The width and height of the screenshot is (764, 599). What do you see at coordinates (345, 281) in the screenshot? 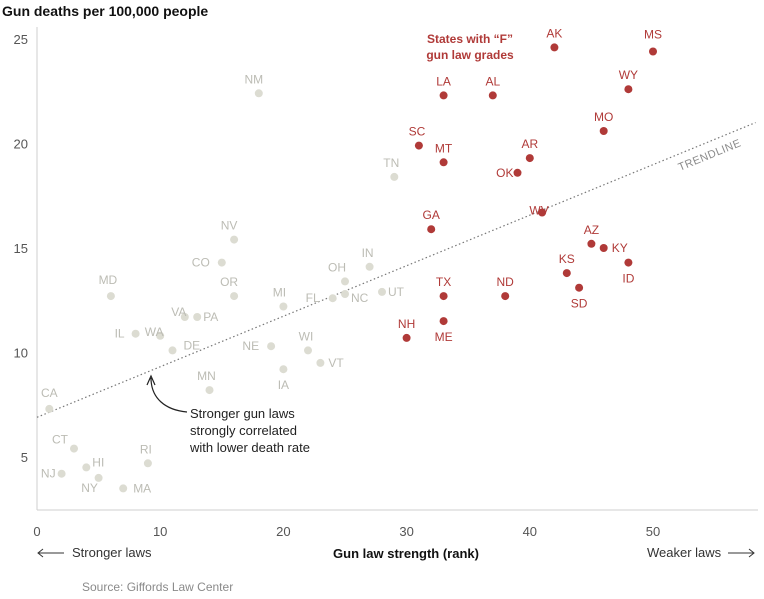
I see `point-oh` at bounding box center [345, 281].